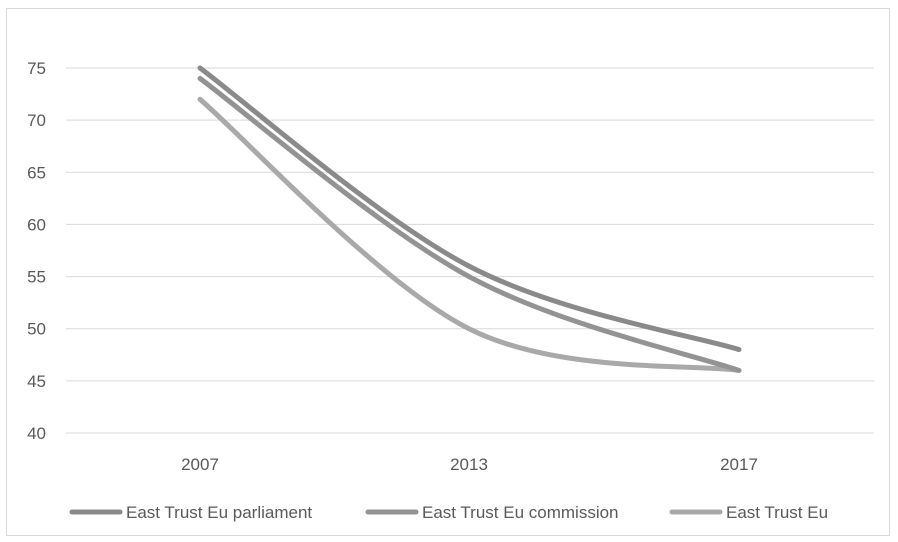 The height and width of the screenshot is (542, 898). Describe the element at coordinates (520, 512) in the screenshot. I see `legend-label: East Trust Eu commission` at that location.